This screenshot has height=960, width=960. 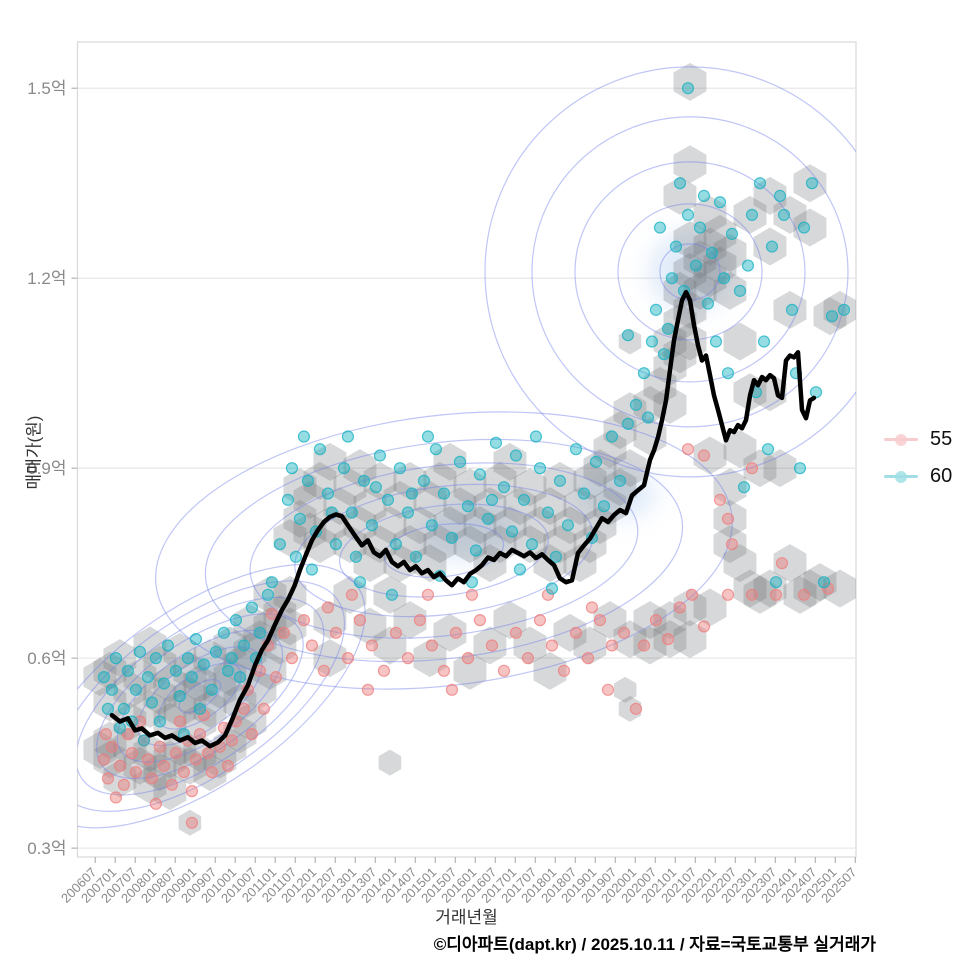 What do you see at coordinates (901, 439) in the screenshot?
I see `legend-marker-55-icon` at bounding box center [901, 439].